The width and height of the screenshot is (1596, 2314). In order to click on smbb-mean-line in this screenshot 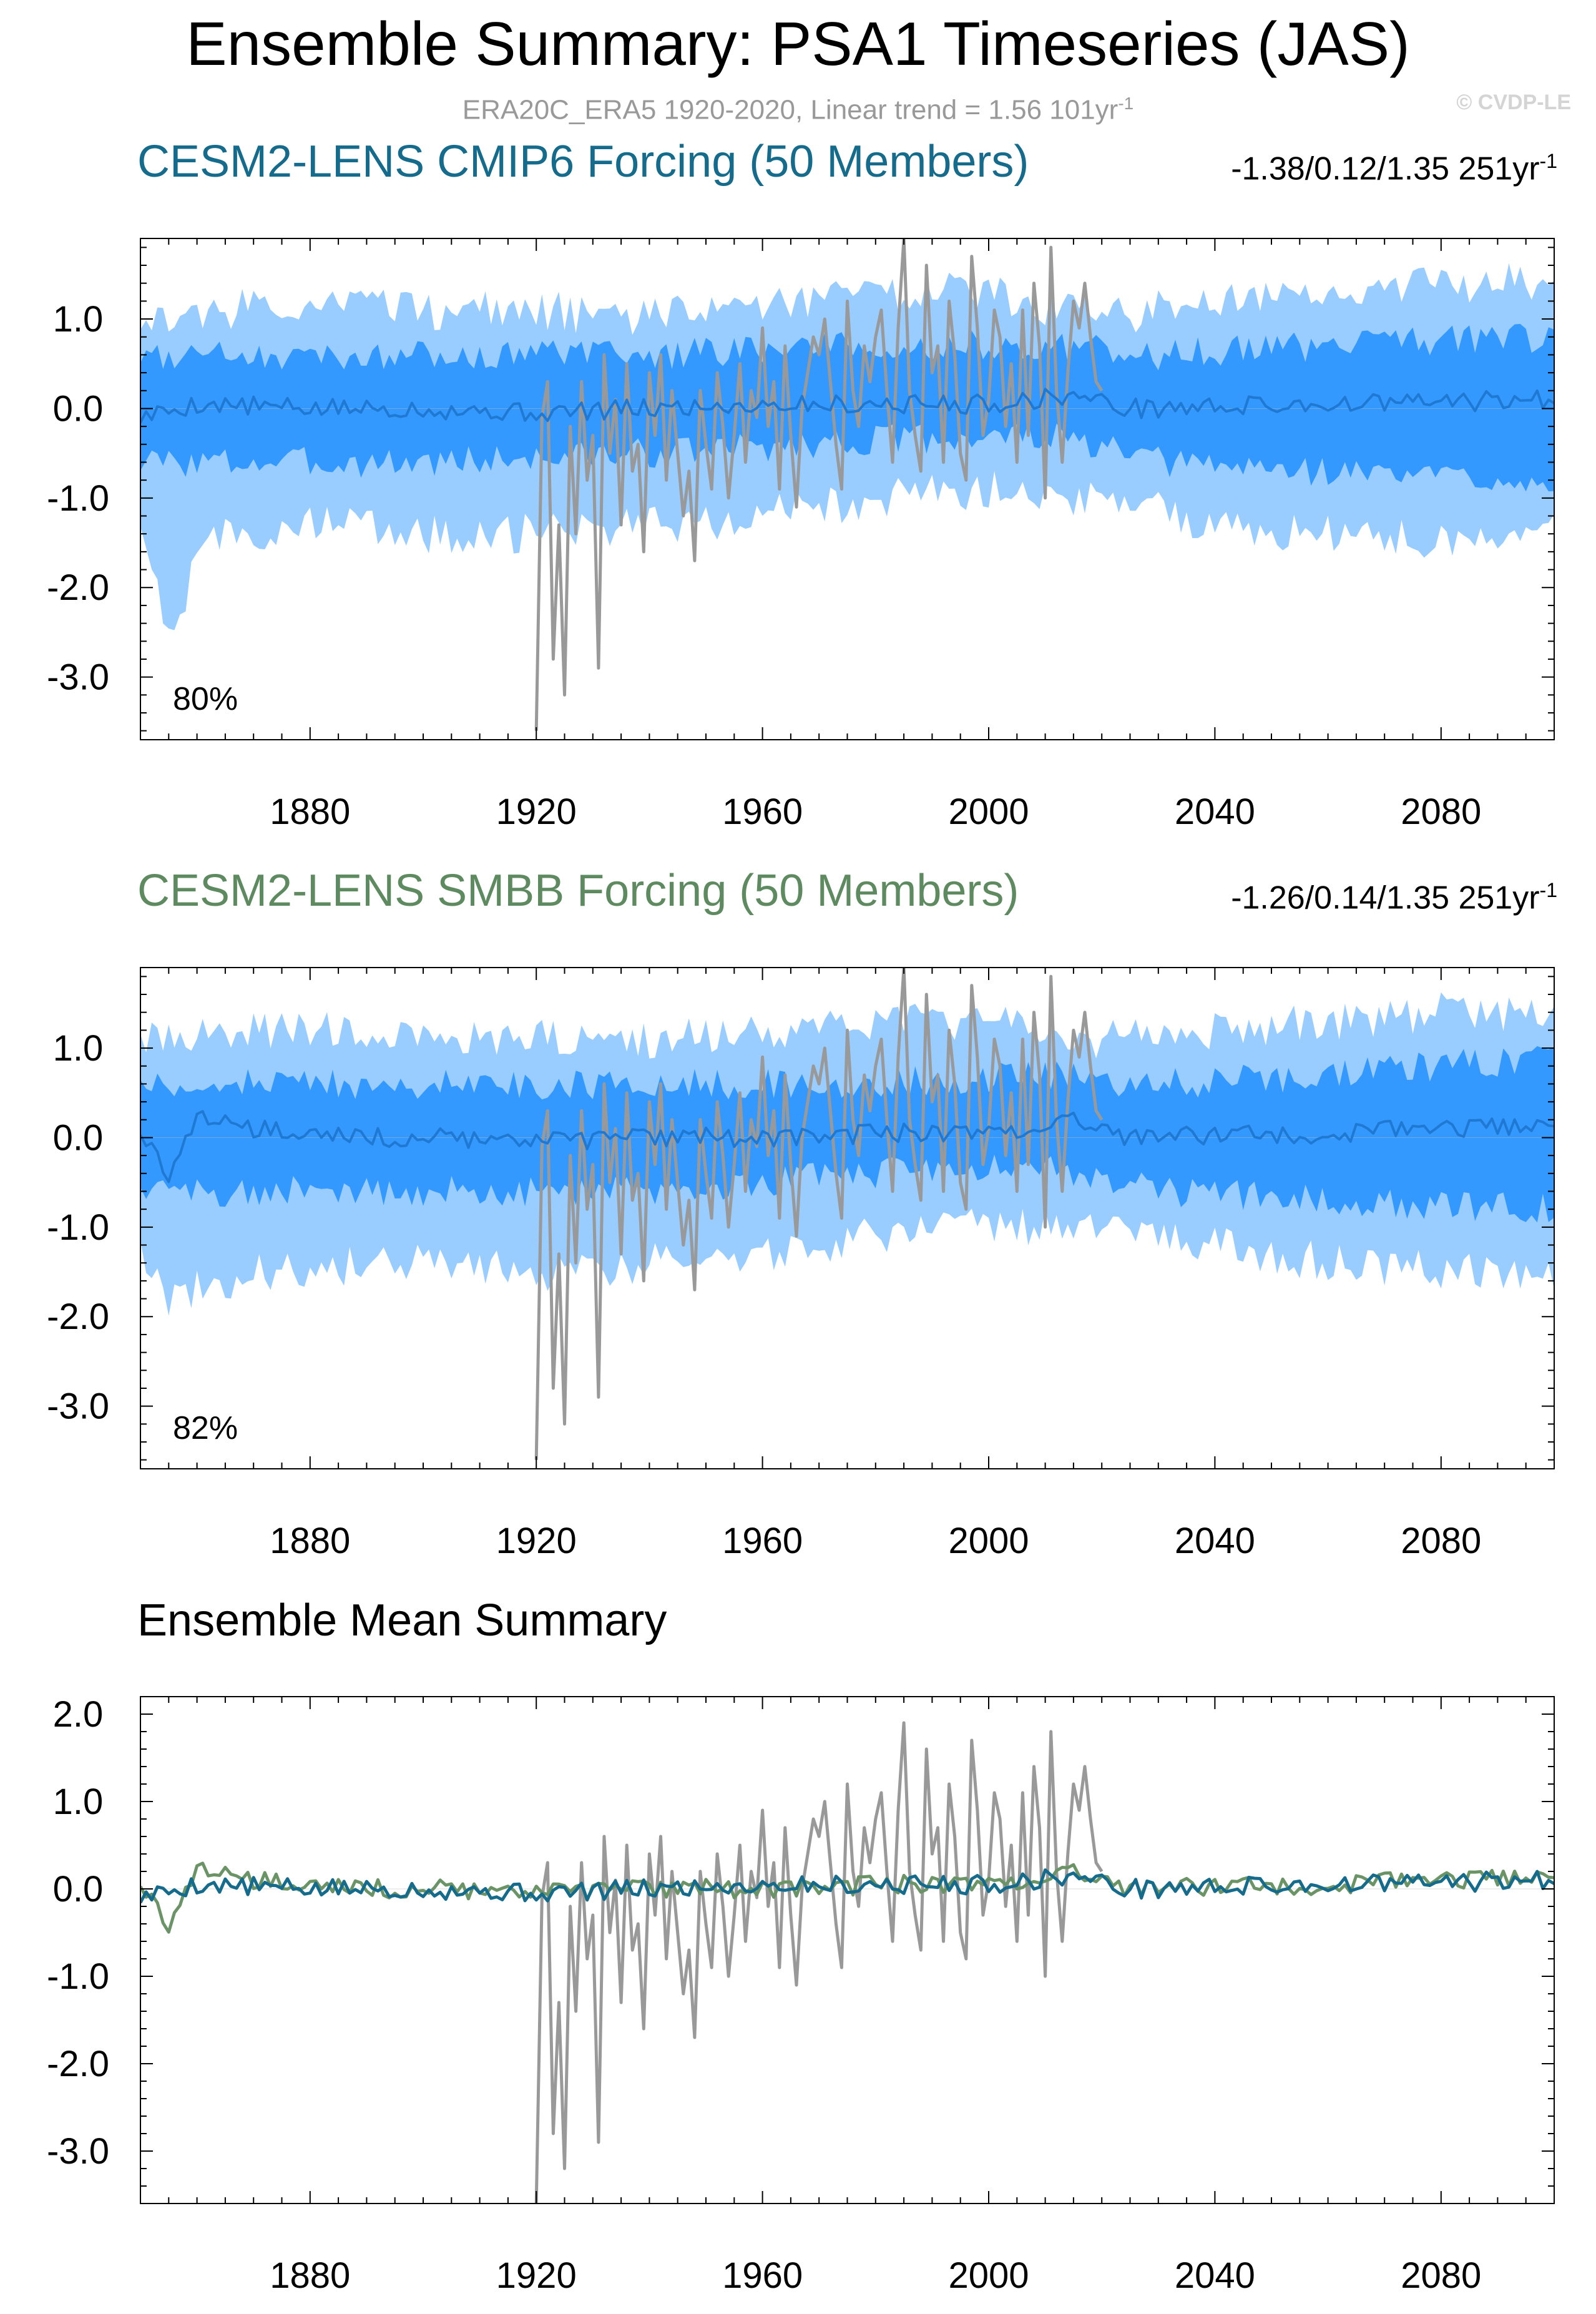, I will do `click(847, 1897)`.